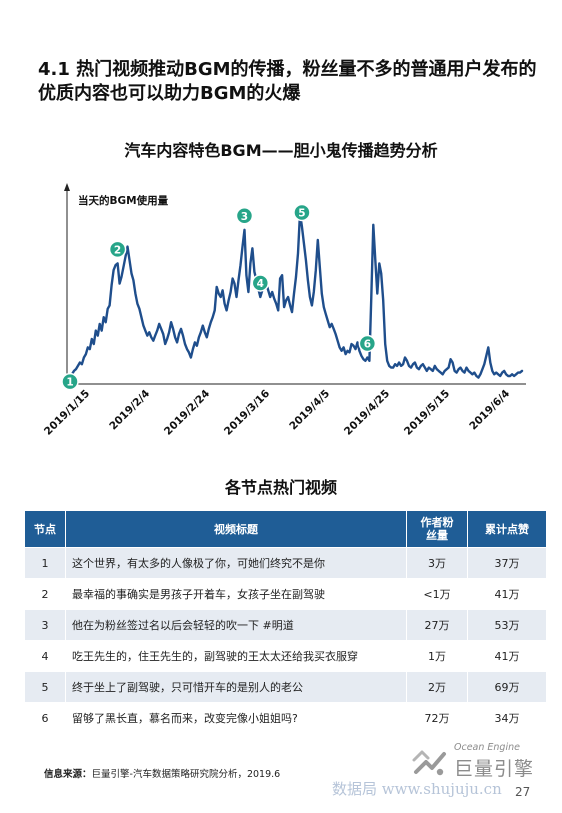 This screenshot has width=562, height=813. What do you see at coordinates (507, 529) in the screenshot?
I see `header-cumulative-likes: 累计点赞` at bounding box center [507, 529].